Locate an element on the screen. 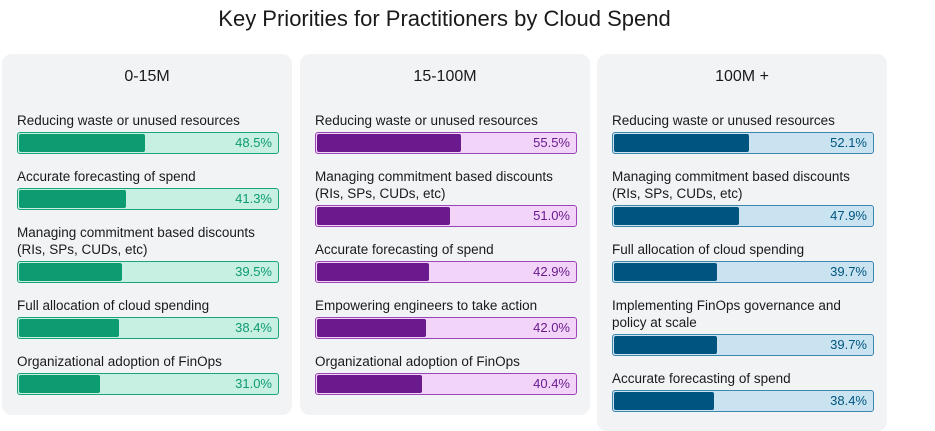 The height and width of the screenshot is (431, 935). bar-item: Empowering engineers to take action 42.0% is located at coordinates (446, 318).